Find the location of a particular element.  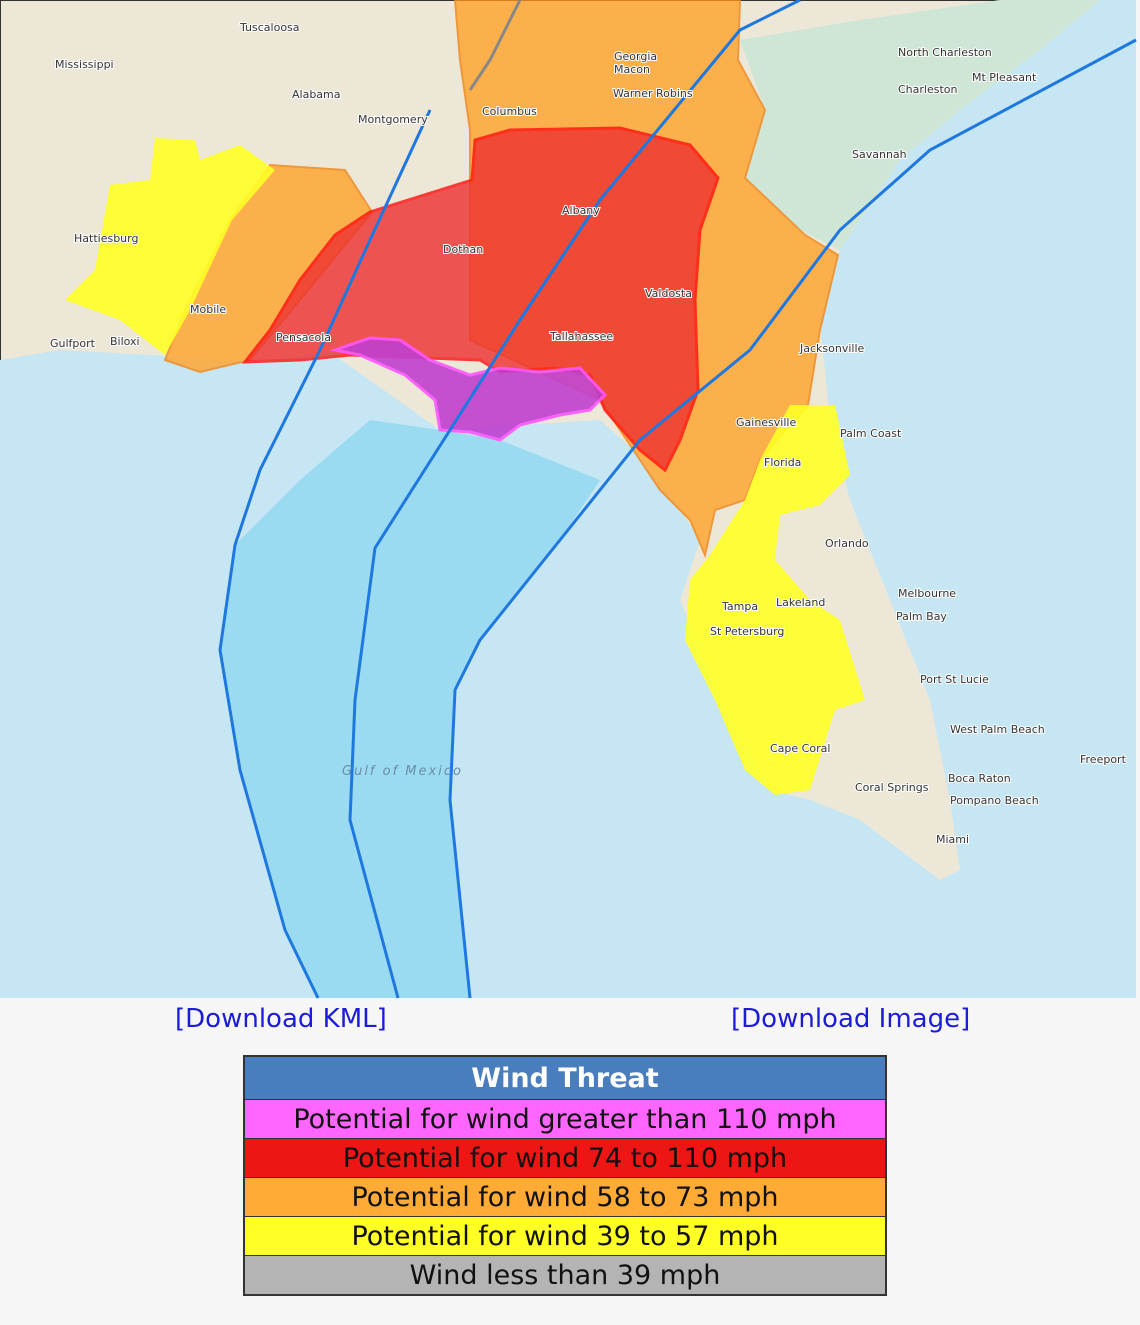

legend-row: Potential for wind 39 to 57 mph is located at coordinates (565, 1236).